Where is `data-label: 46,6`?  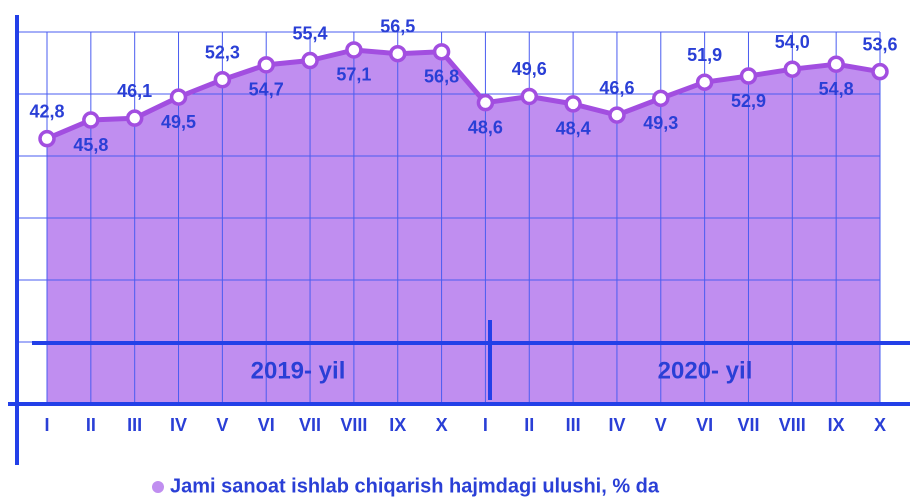
data-label: 46,6 is located at coordinates (616, 88).